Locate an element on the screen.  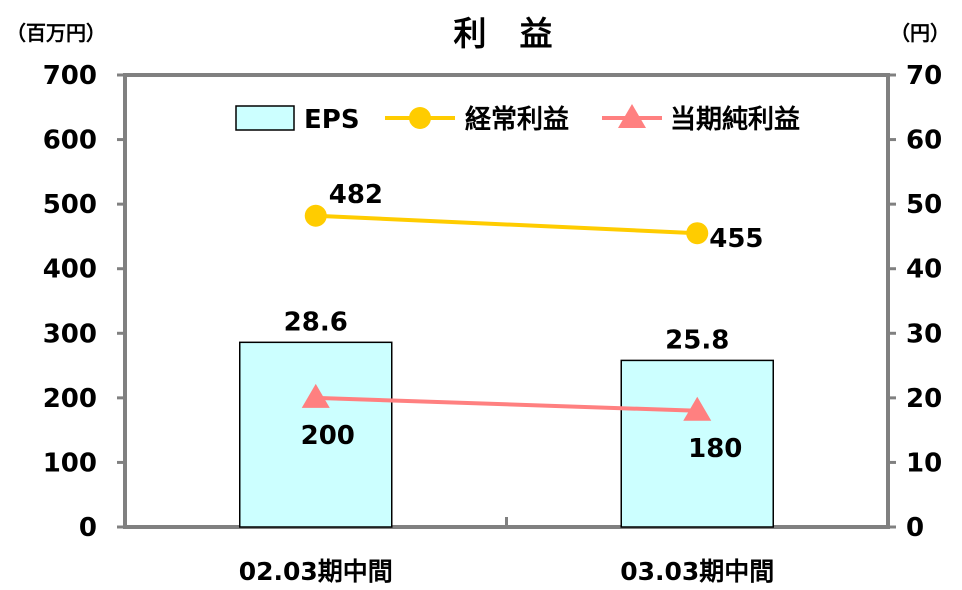
left-y-axis: 0 100 200 300 400 500 600 700 is located at coordinates (84, 302).